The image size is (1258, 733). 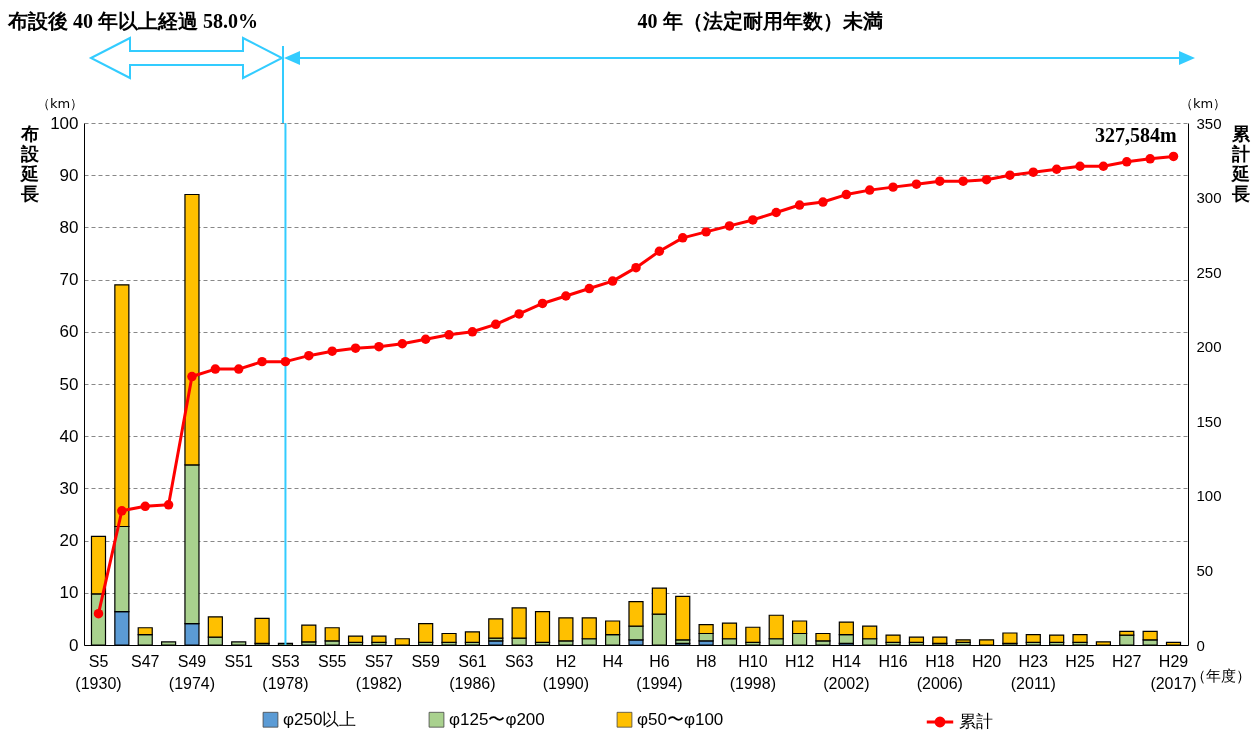 I want to click on y-tick-label: 0, so click(x=74, y=645).